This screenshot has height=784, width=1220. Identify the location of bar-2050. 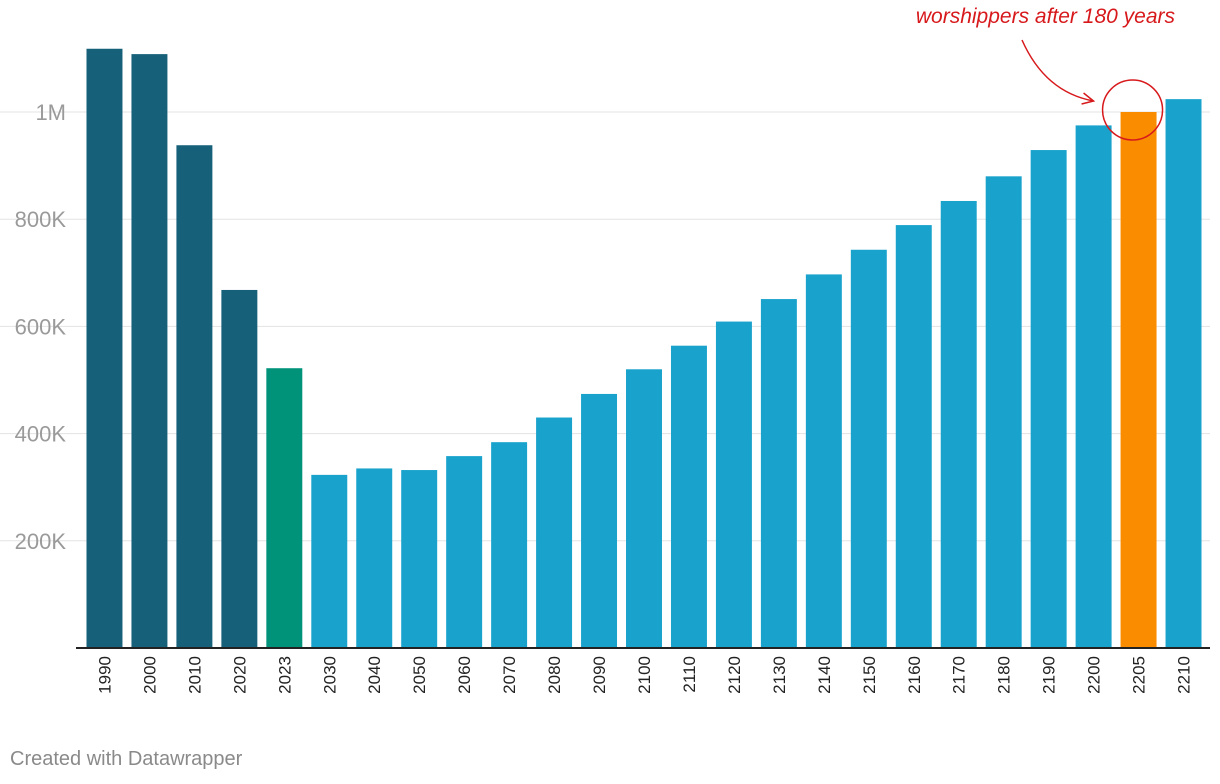
(419, 559).